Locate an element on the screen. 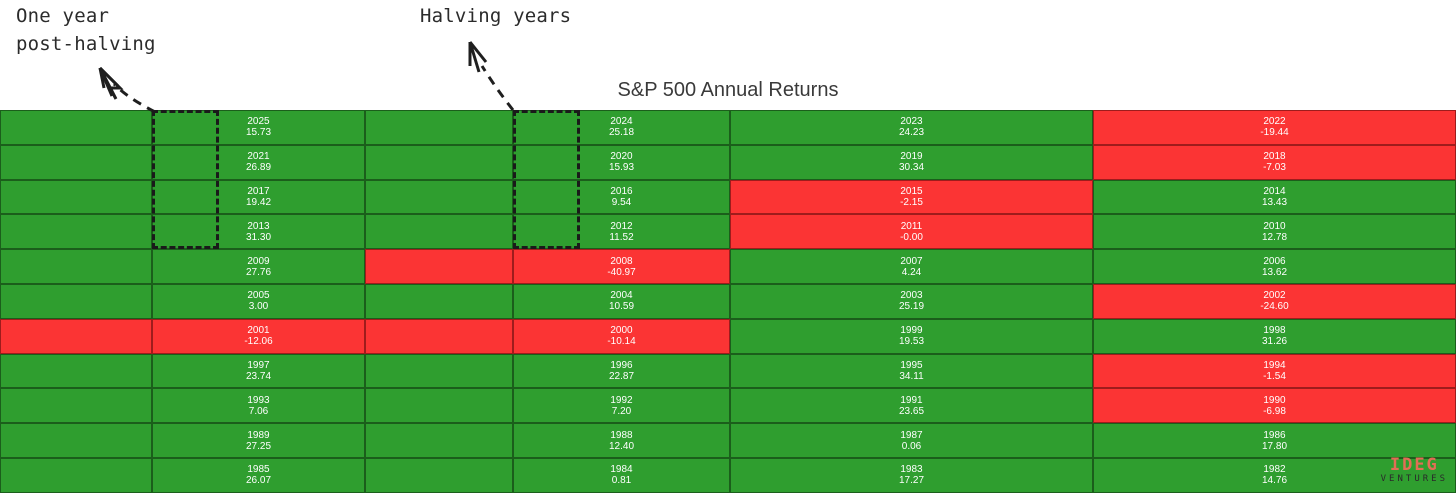 This screenshot has height=493, width=1456. year-cell: 1995 34.11 is located at coordinates (911, 371).